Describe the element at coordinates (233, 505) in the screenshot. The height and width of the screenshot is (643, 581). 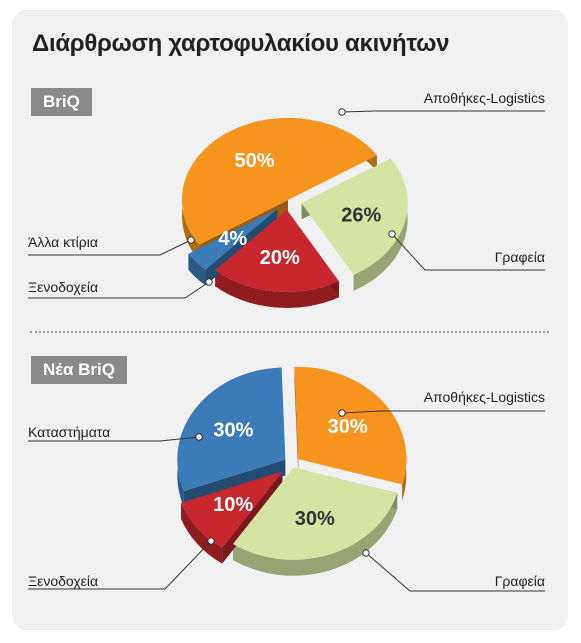
I see `data-label-ξενοδοχεια: 10%` at that location.